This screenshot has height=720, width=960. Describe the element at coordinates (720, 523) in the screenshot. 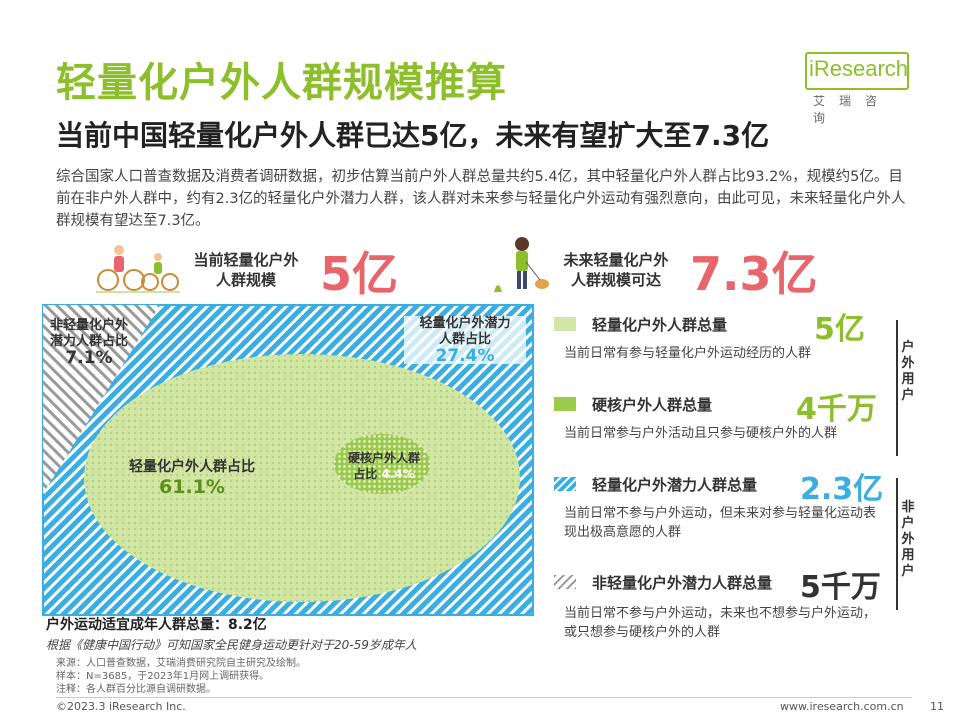

I see `legend-desc-light-potential: 当前日常不参与户外运动，但未来对参与轻量化运动表现出极高意愿的人群` at that location.